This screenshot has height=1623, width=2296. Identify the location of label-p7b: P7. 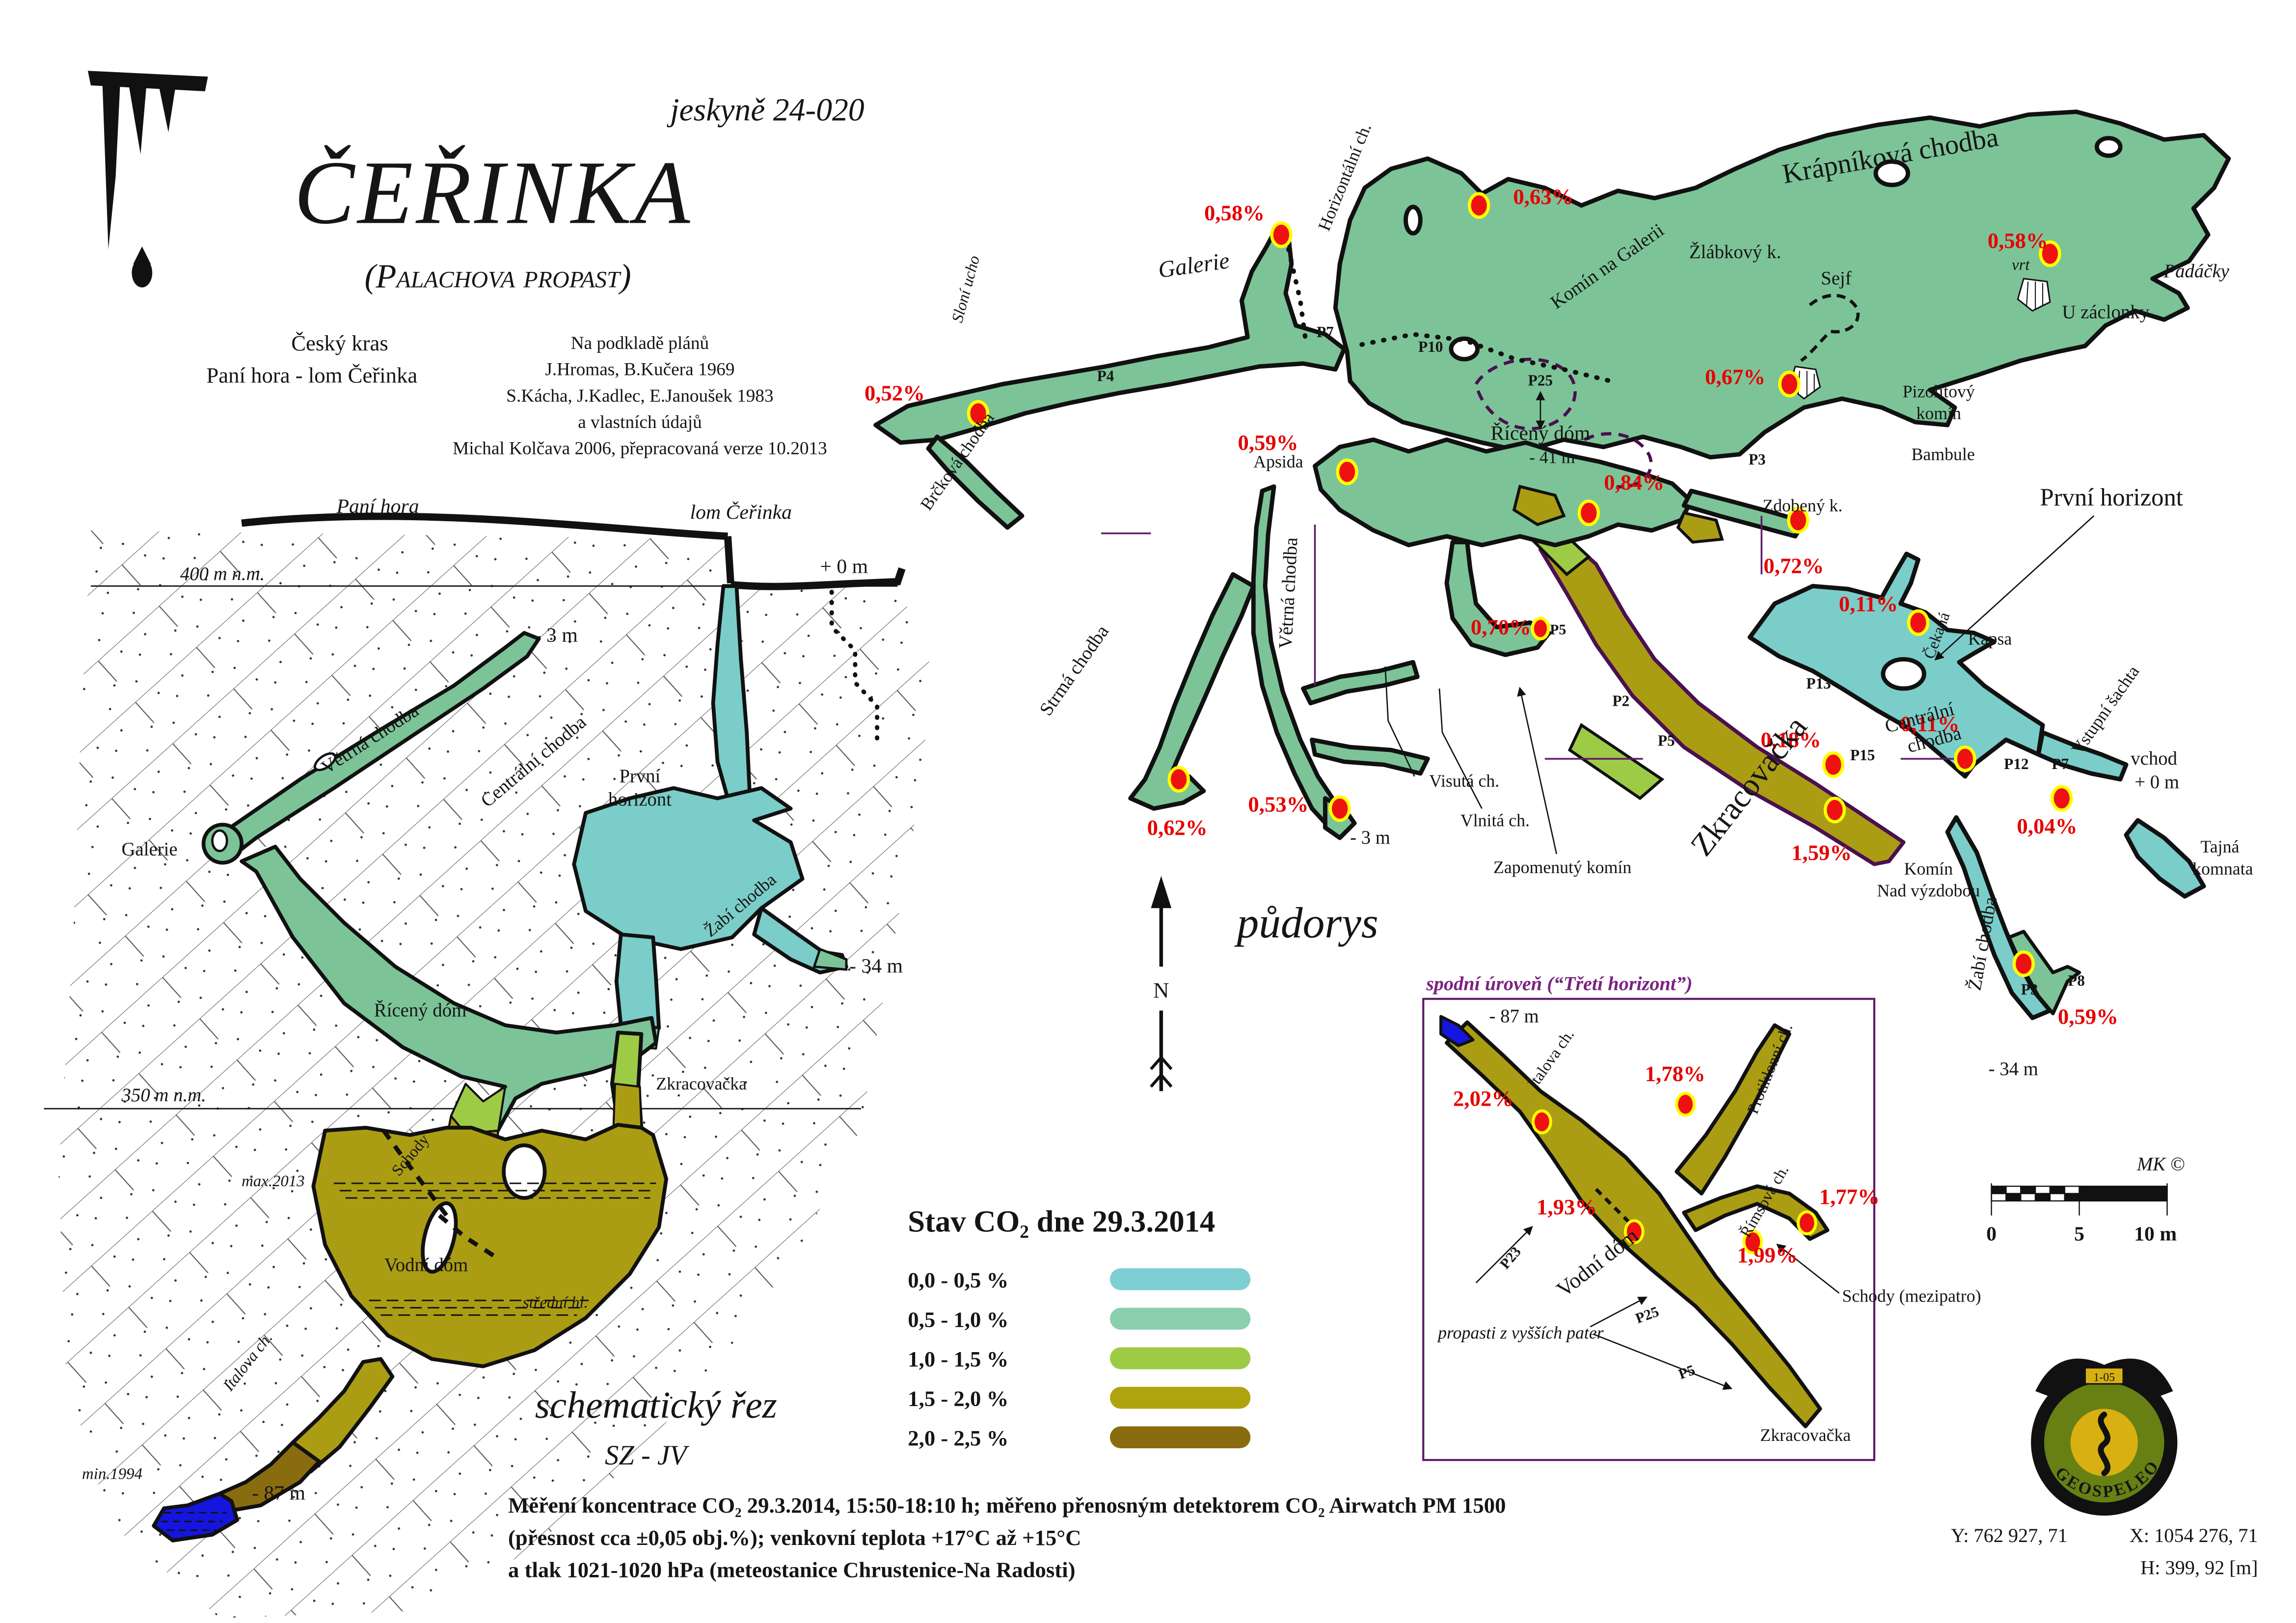
(2060, 763).